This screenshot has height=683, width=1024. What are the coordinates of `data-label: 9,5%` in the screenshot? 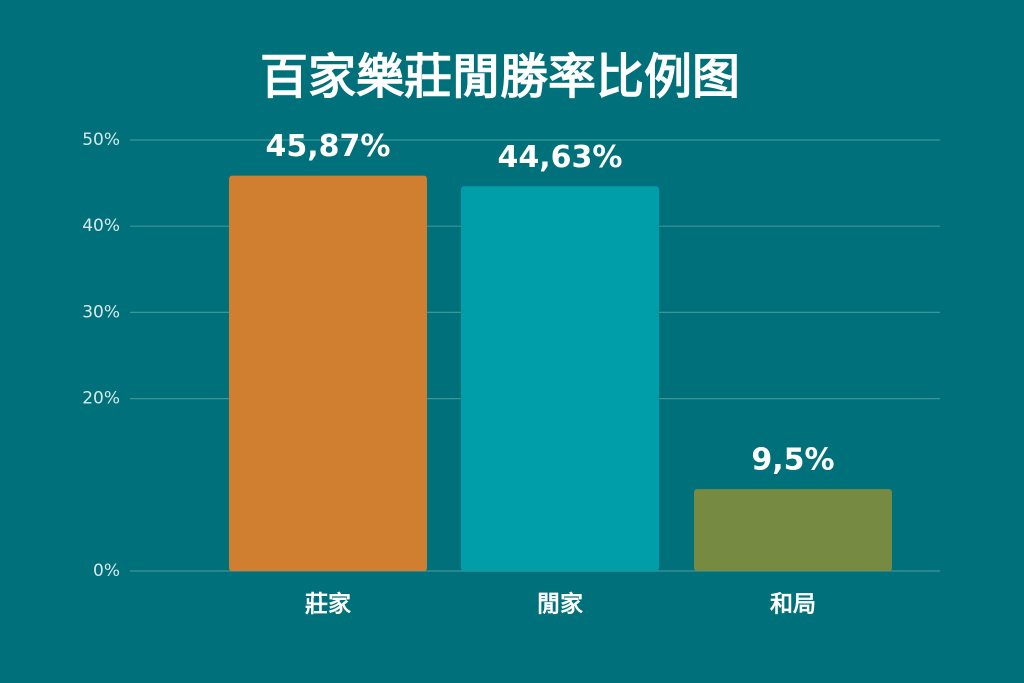 It's located at (792, 460).